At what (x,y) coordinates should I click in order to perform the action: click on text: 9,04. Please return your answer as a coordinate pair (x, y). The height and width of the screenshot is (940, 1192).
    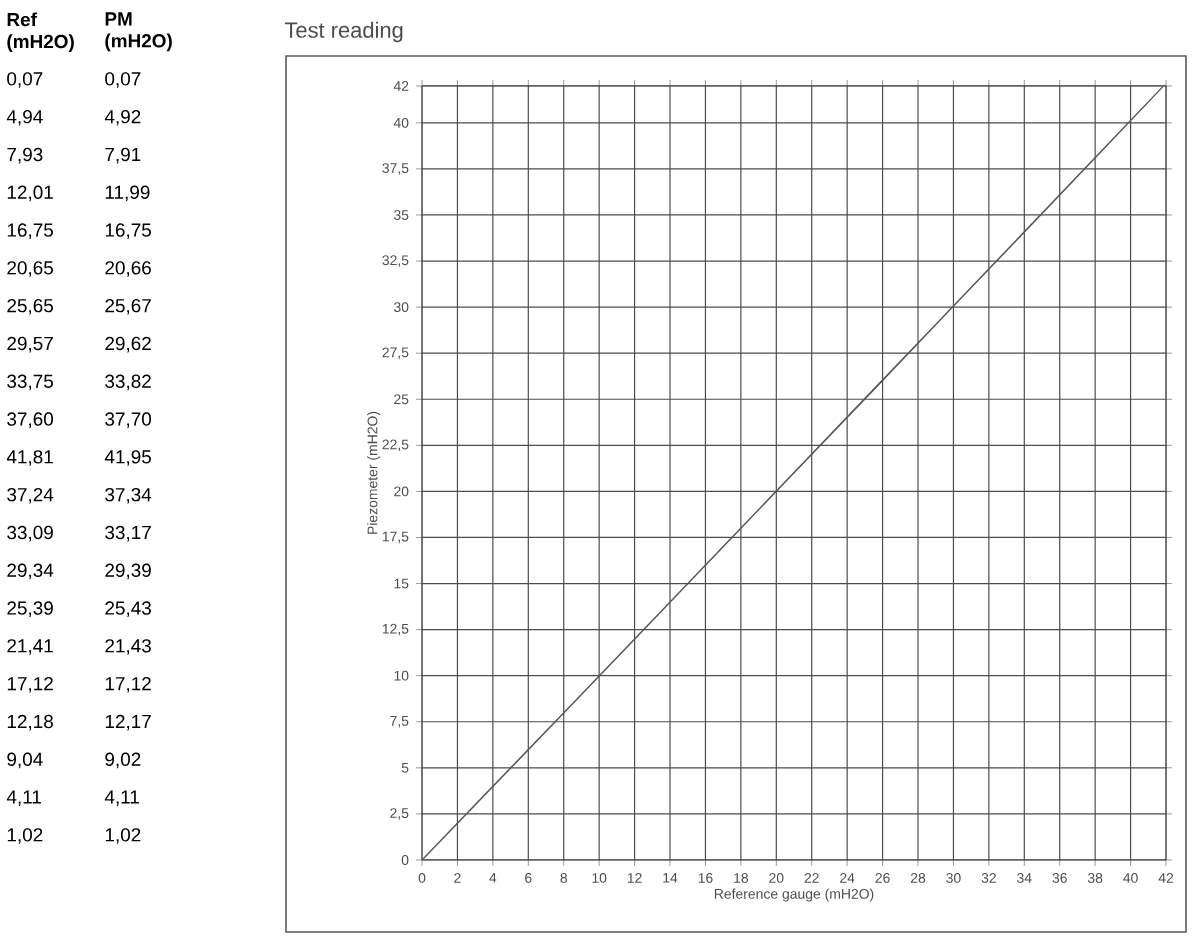
    Looking at the image, I should click on (25, 760).